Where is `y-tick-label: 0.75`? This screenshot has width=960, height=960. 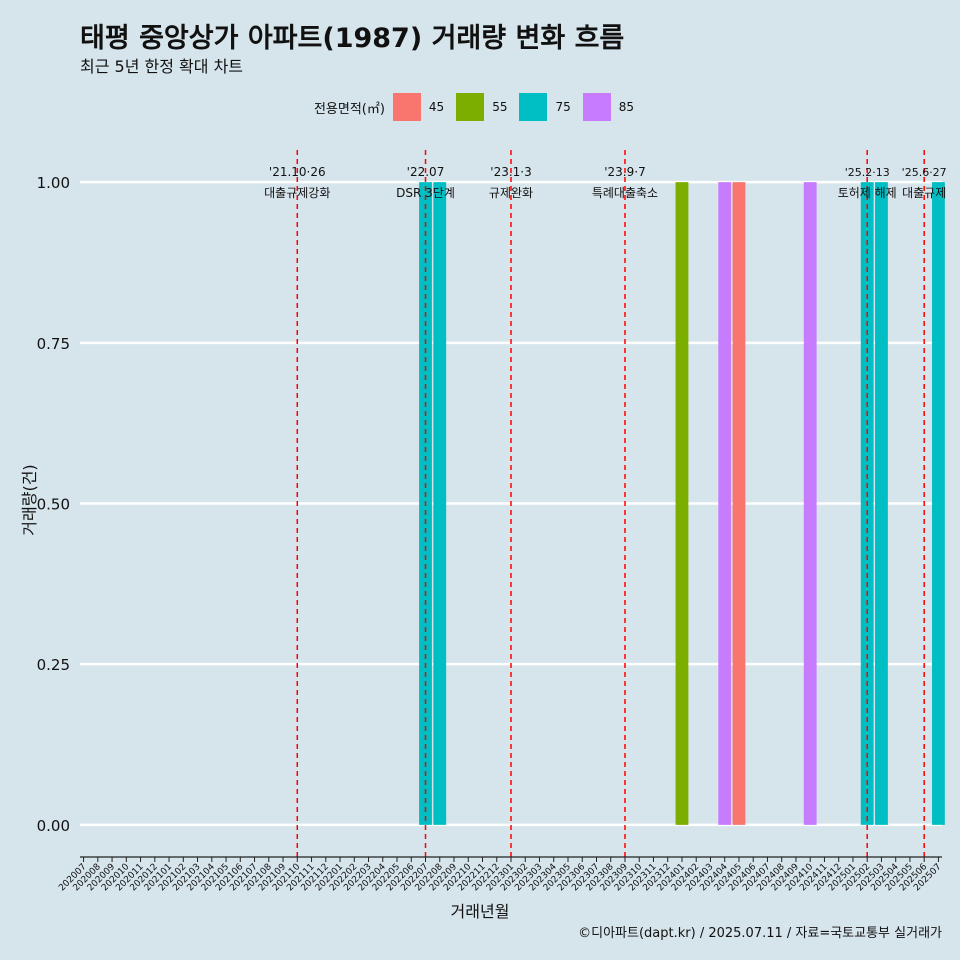 y-tick-label: 0.75 is located at coordinates (53, 344).